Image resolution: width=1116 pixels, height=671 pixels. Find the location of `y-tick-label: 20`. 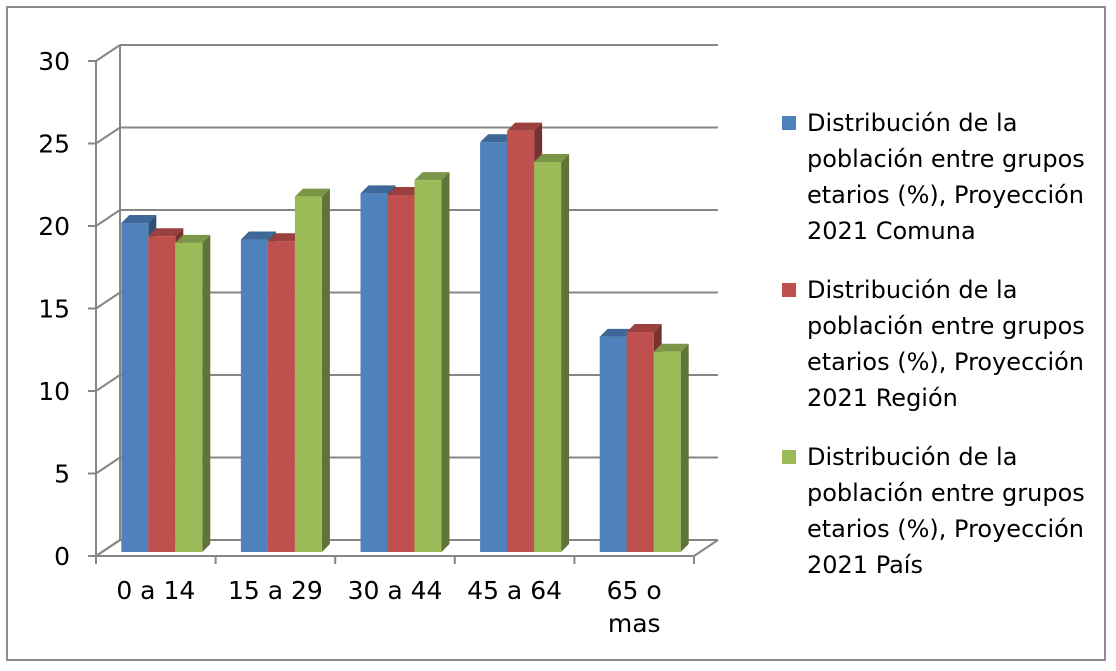

y-tick-label: 20 is located at coordinates (54, 226).